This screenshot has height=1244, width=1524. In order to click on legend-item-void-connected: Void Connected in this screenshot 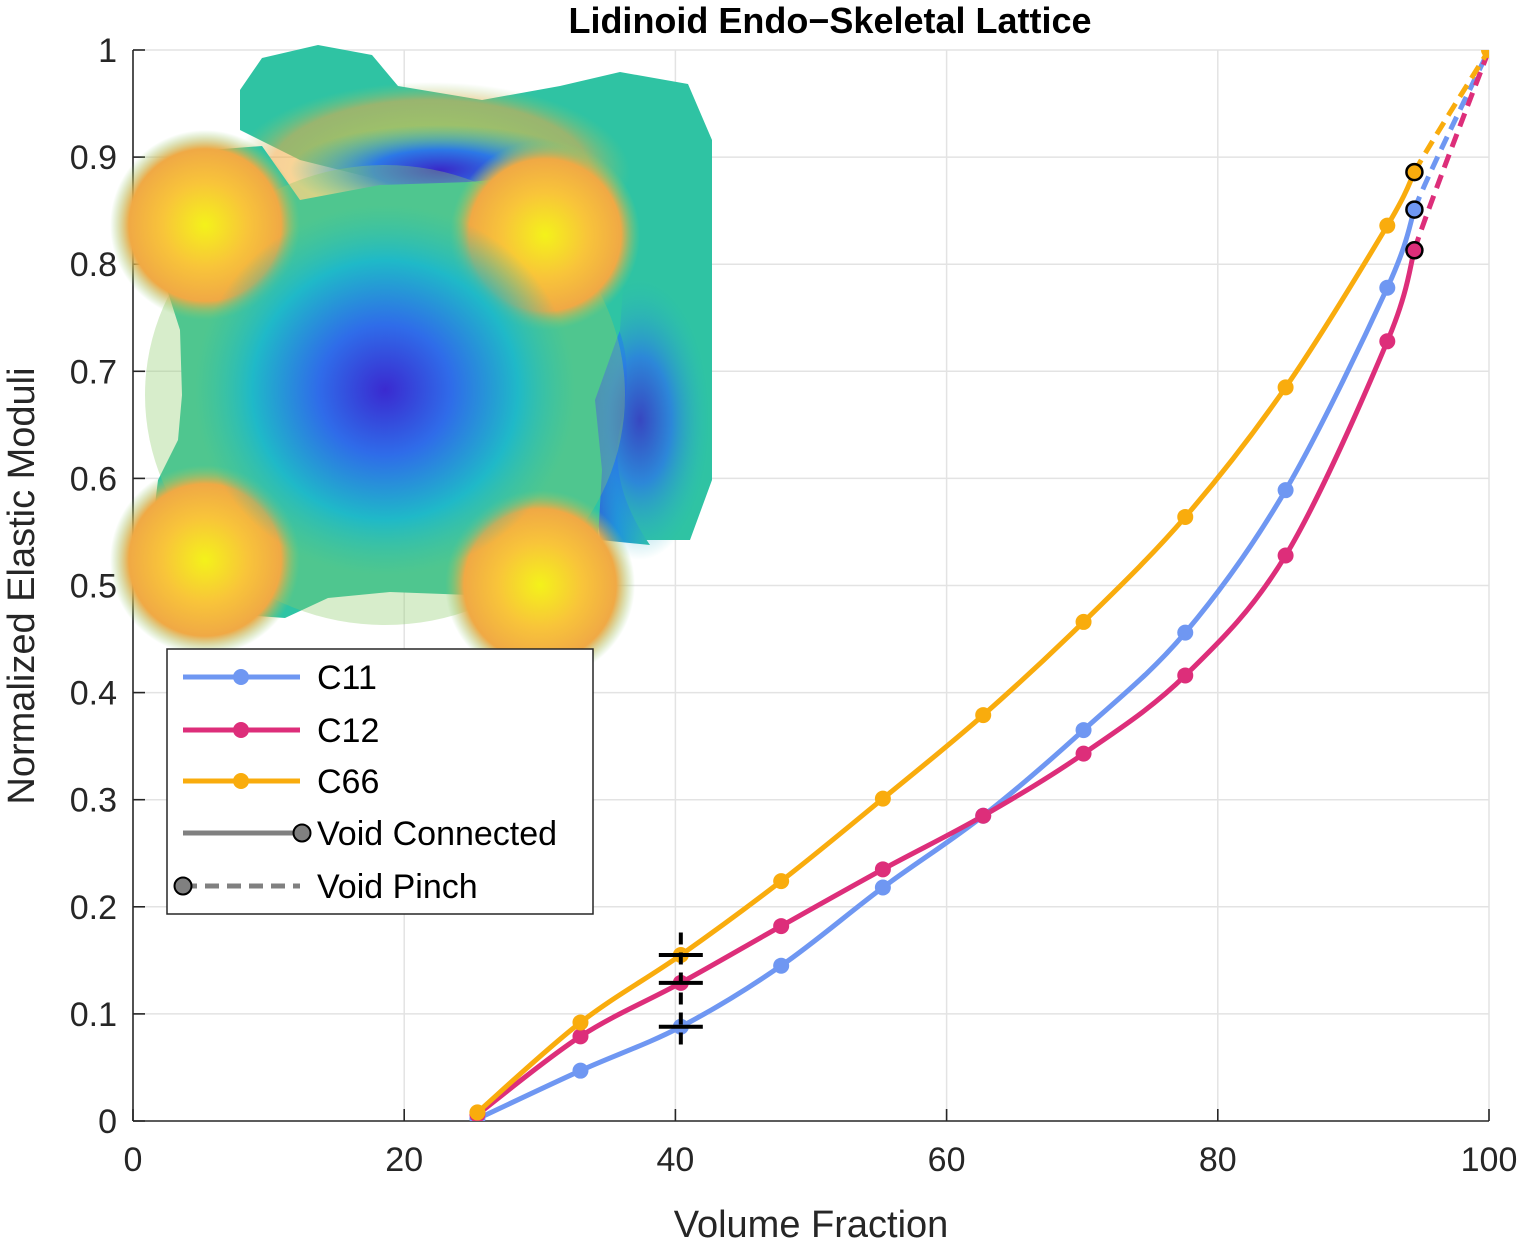, I will do `click(370, 834)`.